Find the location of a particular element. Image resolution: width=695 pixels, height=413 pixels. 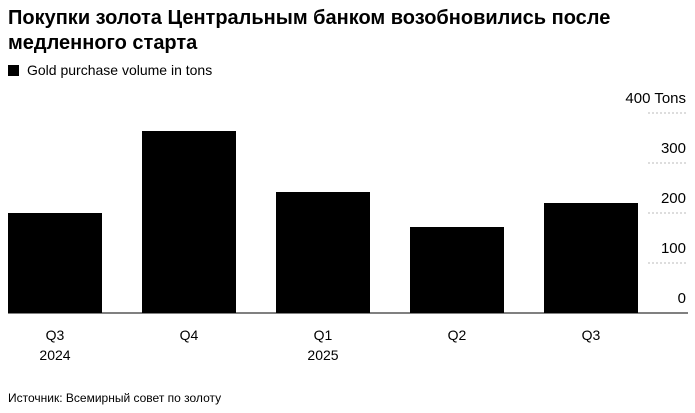

x-tick-label: Q4 is located at coordinates (189, 335).